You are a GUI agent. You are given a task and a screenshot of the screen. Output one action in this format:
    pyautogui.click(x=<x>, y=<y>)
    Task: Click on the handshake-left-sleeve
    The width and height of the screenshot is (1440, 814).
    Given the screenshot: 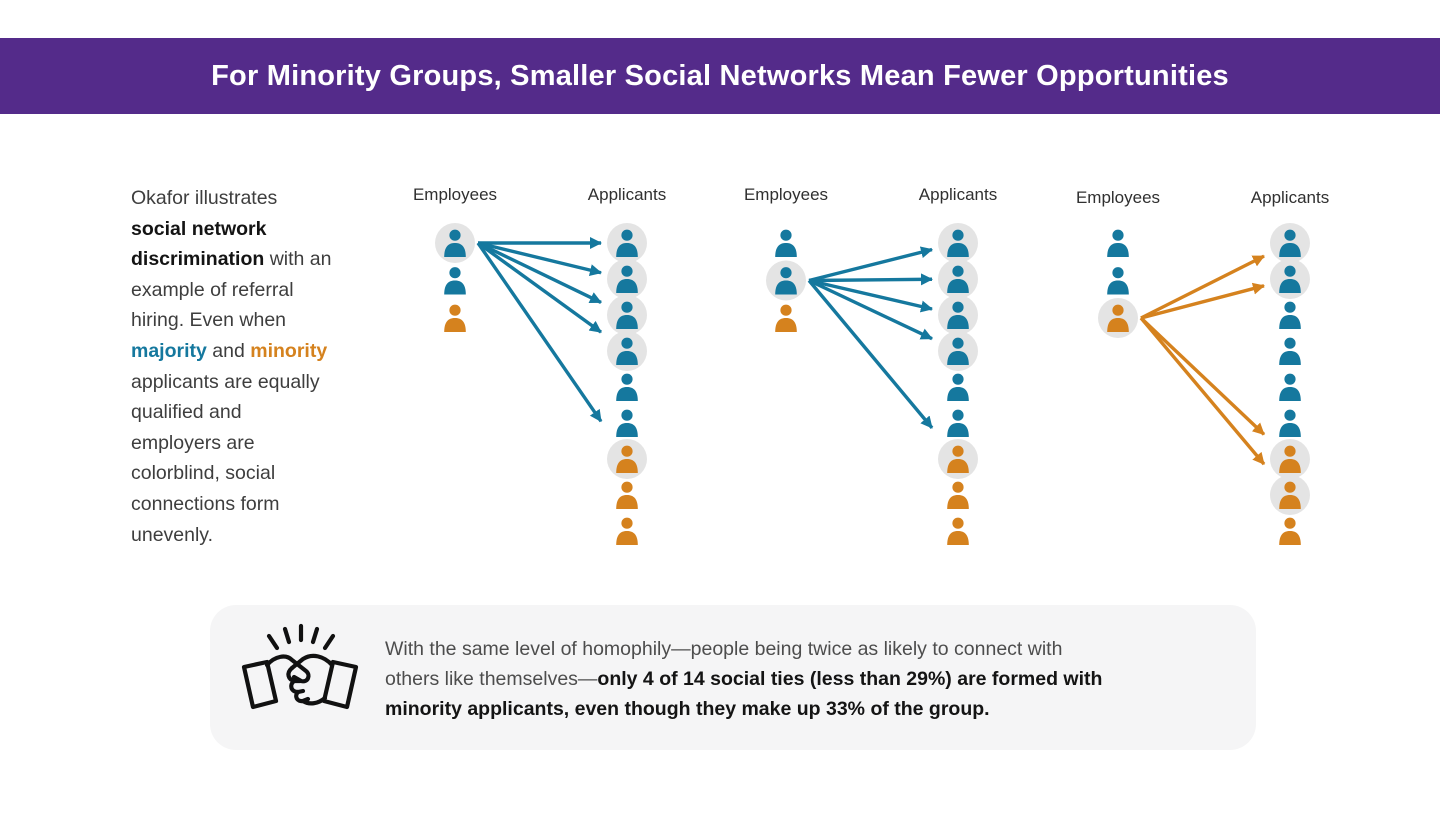 What is the action you would take?
    pyautogui.click(x=260, y=684)
    